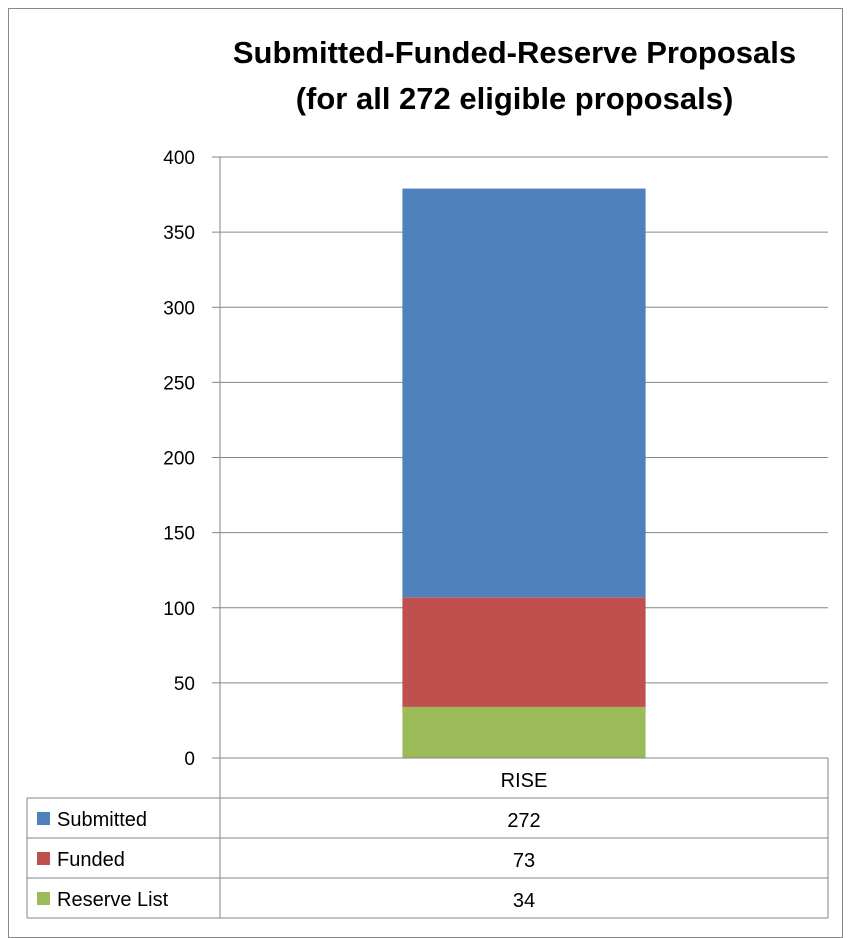 This screenshot has width=849, height=938. I want to click on table-value: 34, so click(524, 901).